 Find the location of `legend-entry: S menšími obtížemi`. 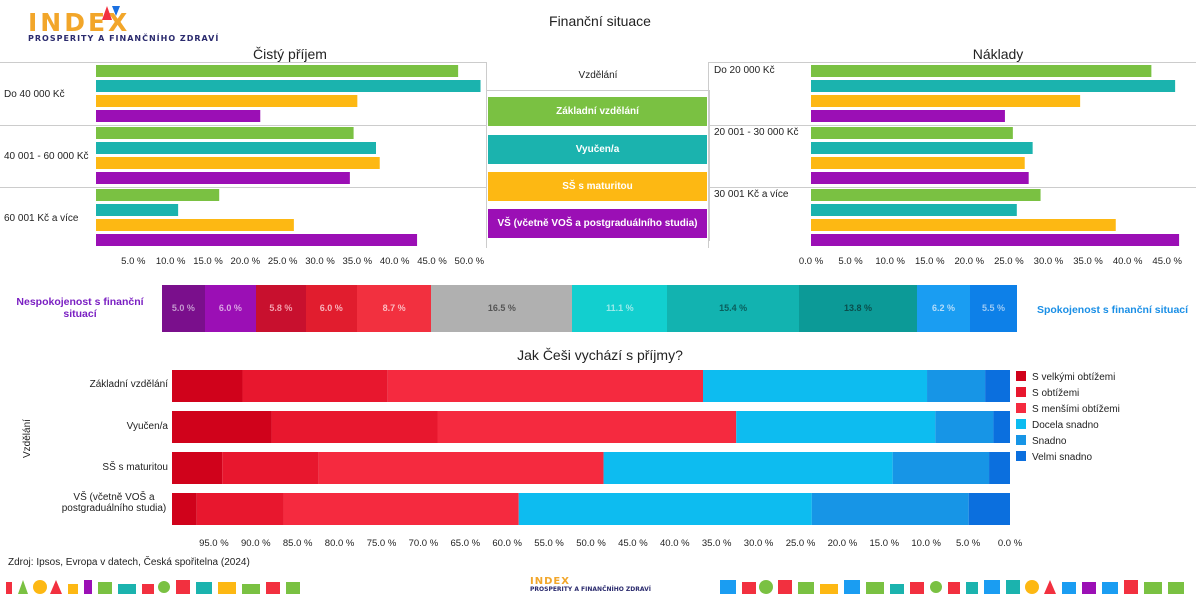

legend-entry: S menšími obtížemi is located at coordinates (1106, 410).